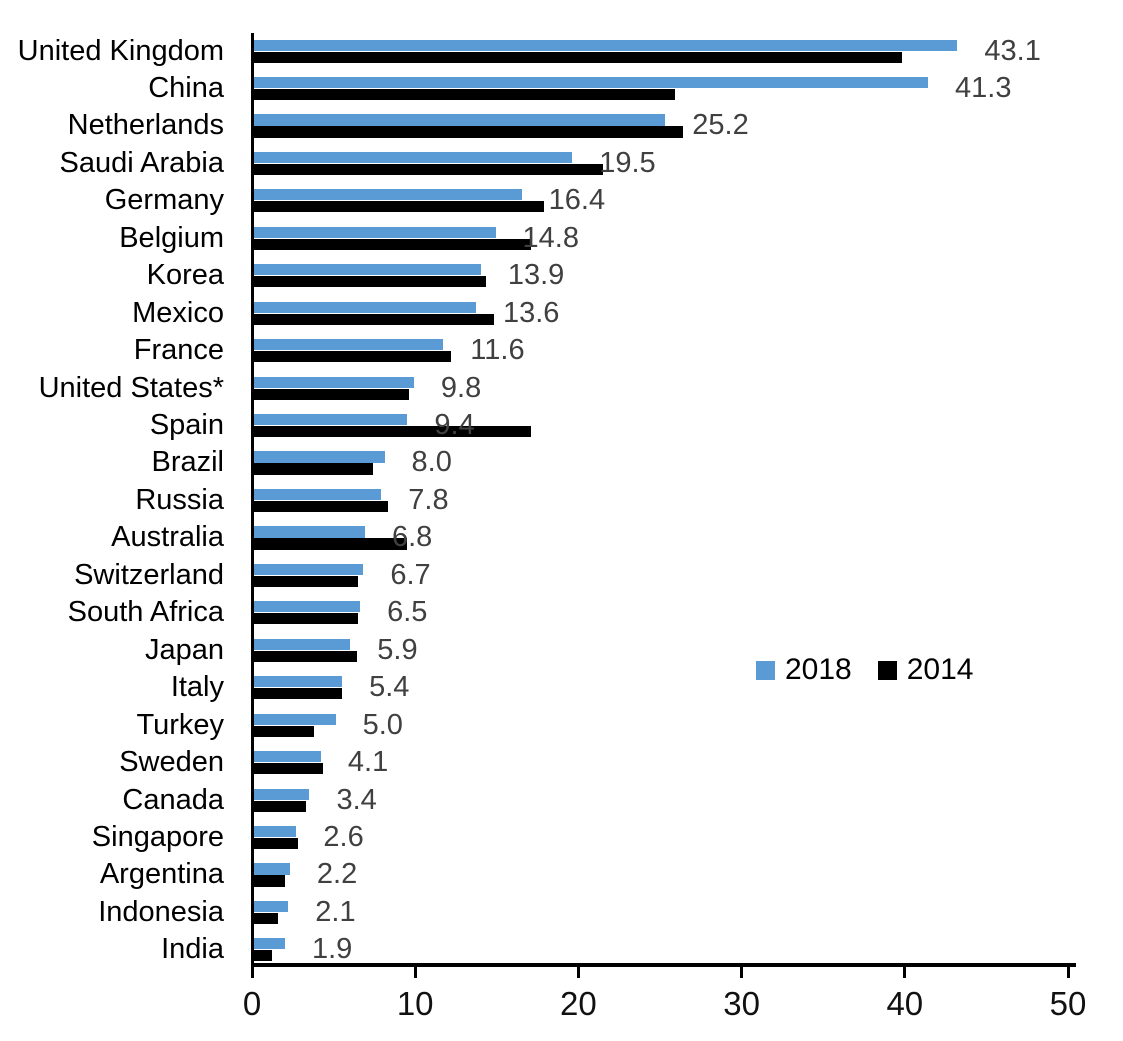  What do you see at coordinates (431, 462) in the screenshot?
I see `value-label: 8.0` at bounding box center [431, 462].